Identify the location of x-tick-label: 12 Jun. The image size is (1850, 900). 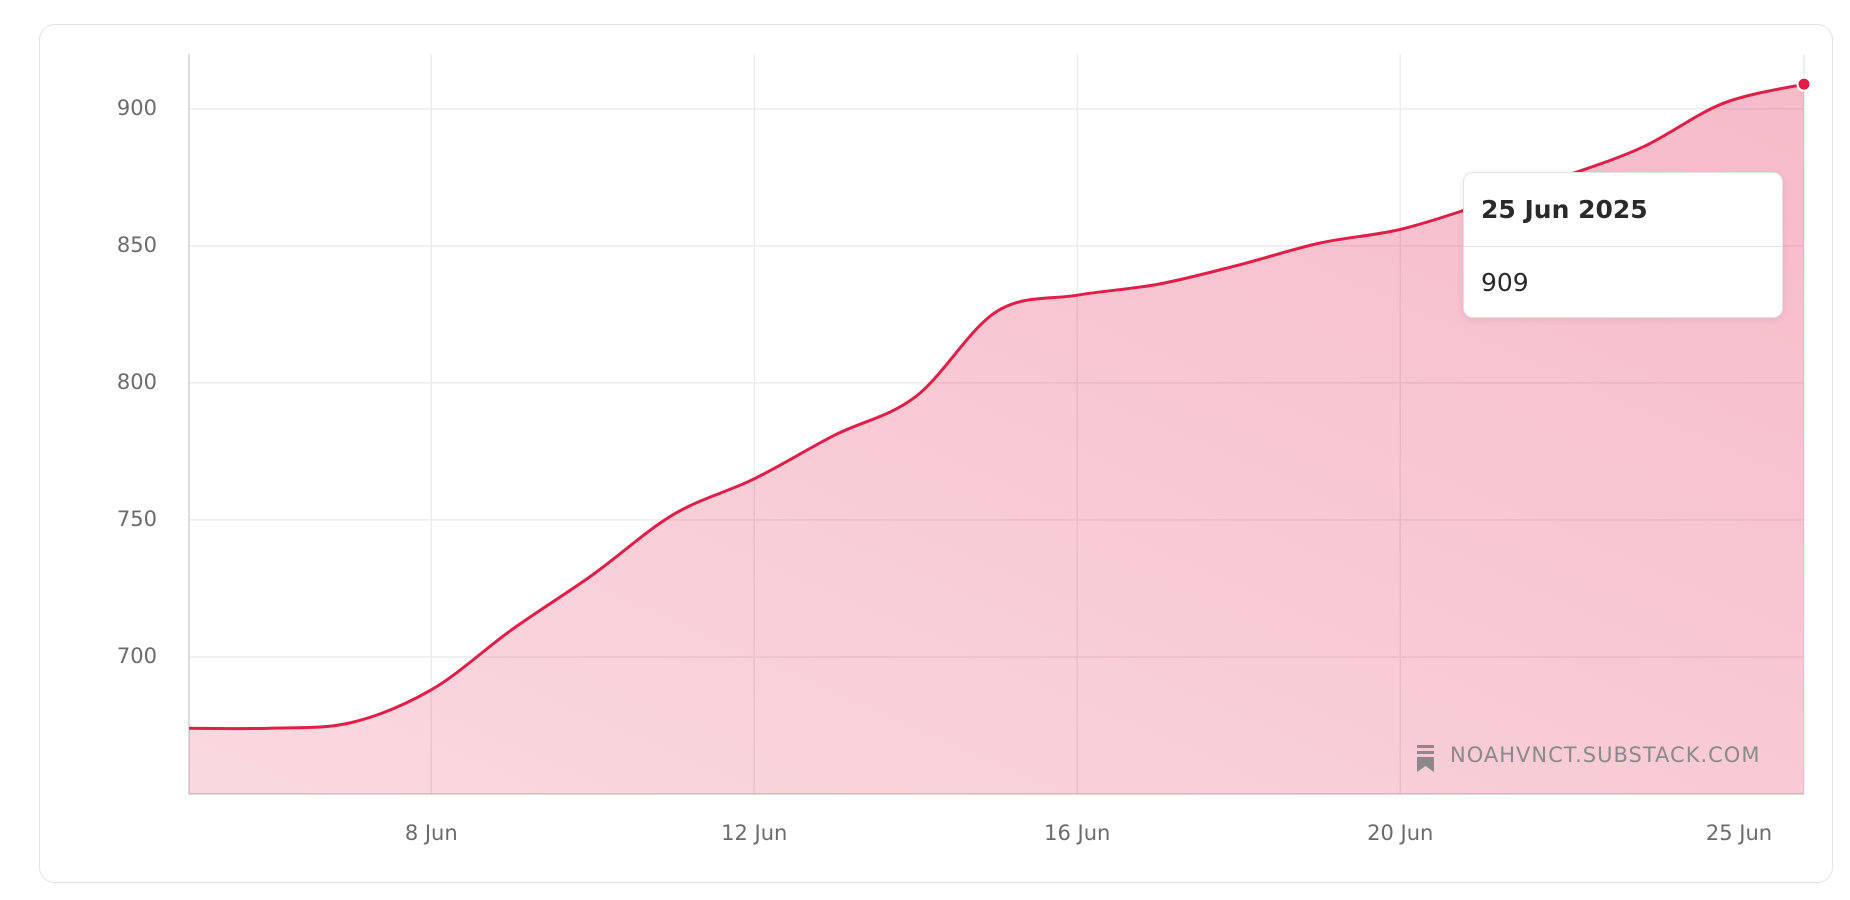
(754, 833).